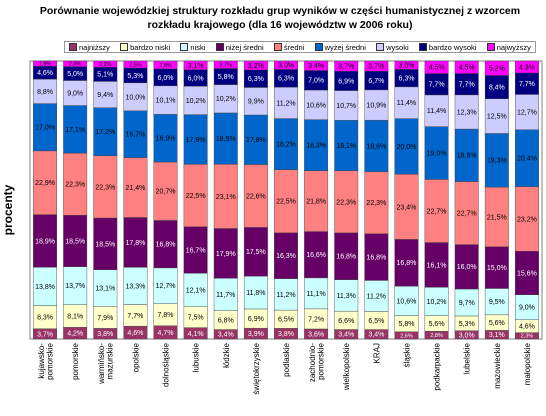 This screenshot has width=546, height=416. Describe the element at coordinates (407, 207) in the screenshot. I see `data-label: 23,4%` at that location.